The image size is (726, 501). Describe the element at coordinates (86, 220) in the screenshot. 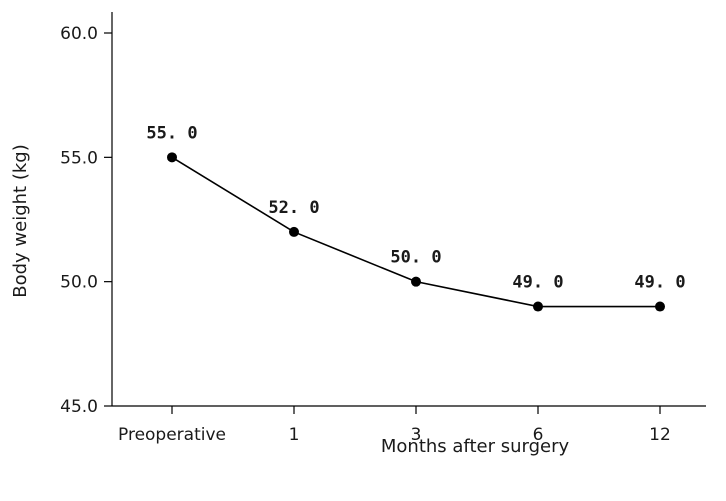

I see `y-ticks: 45.0 50.0 55.0 60.0` at that location.